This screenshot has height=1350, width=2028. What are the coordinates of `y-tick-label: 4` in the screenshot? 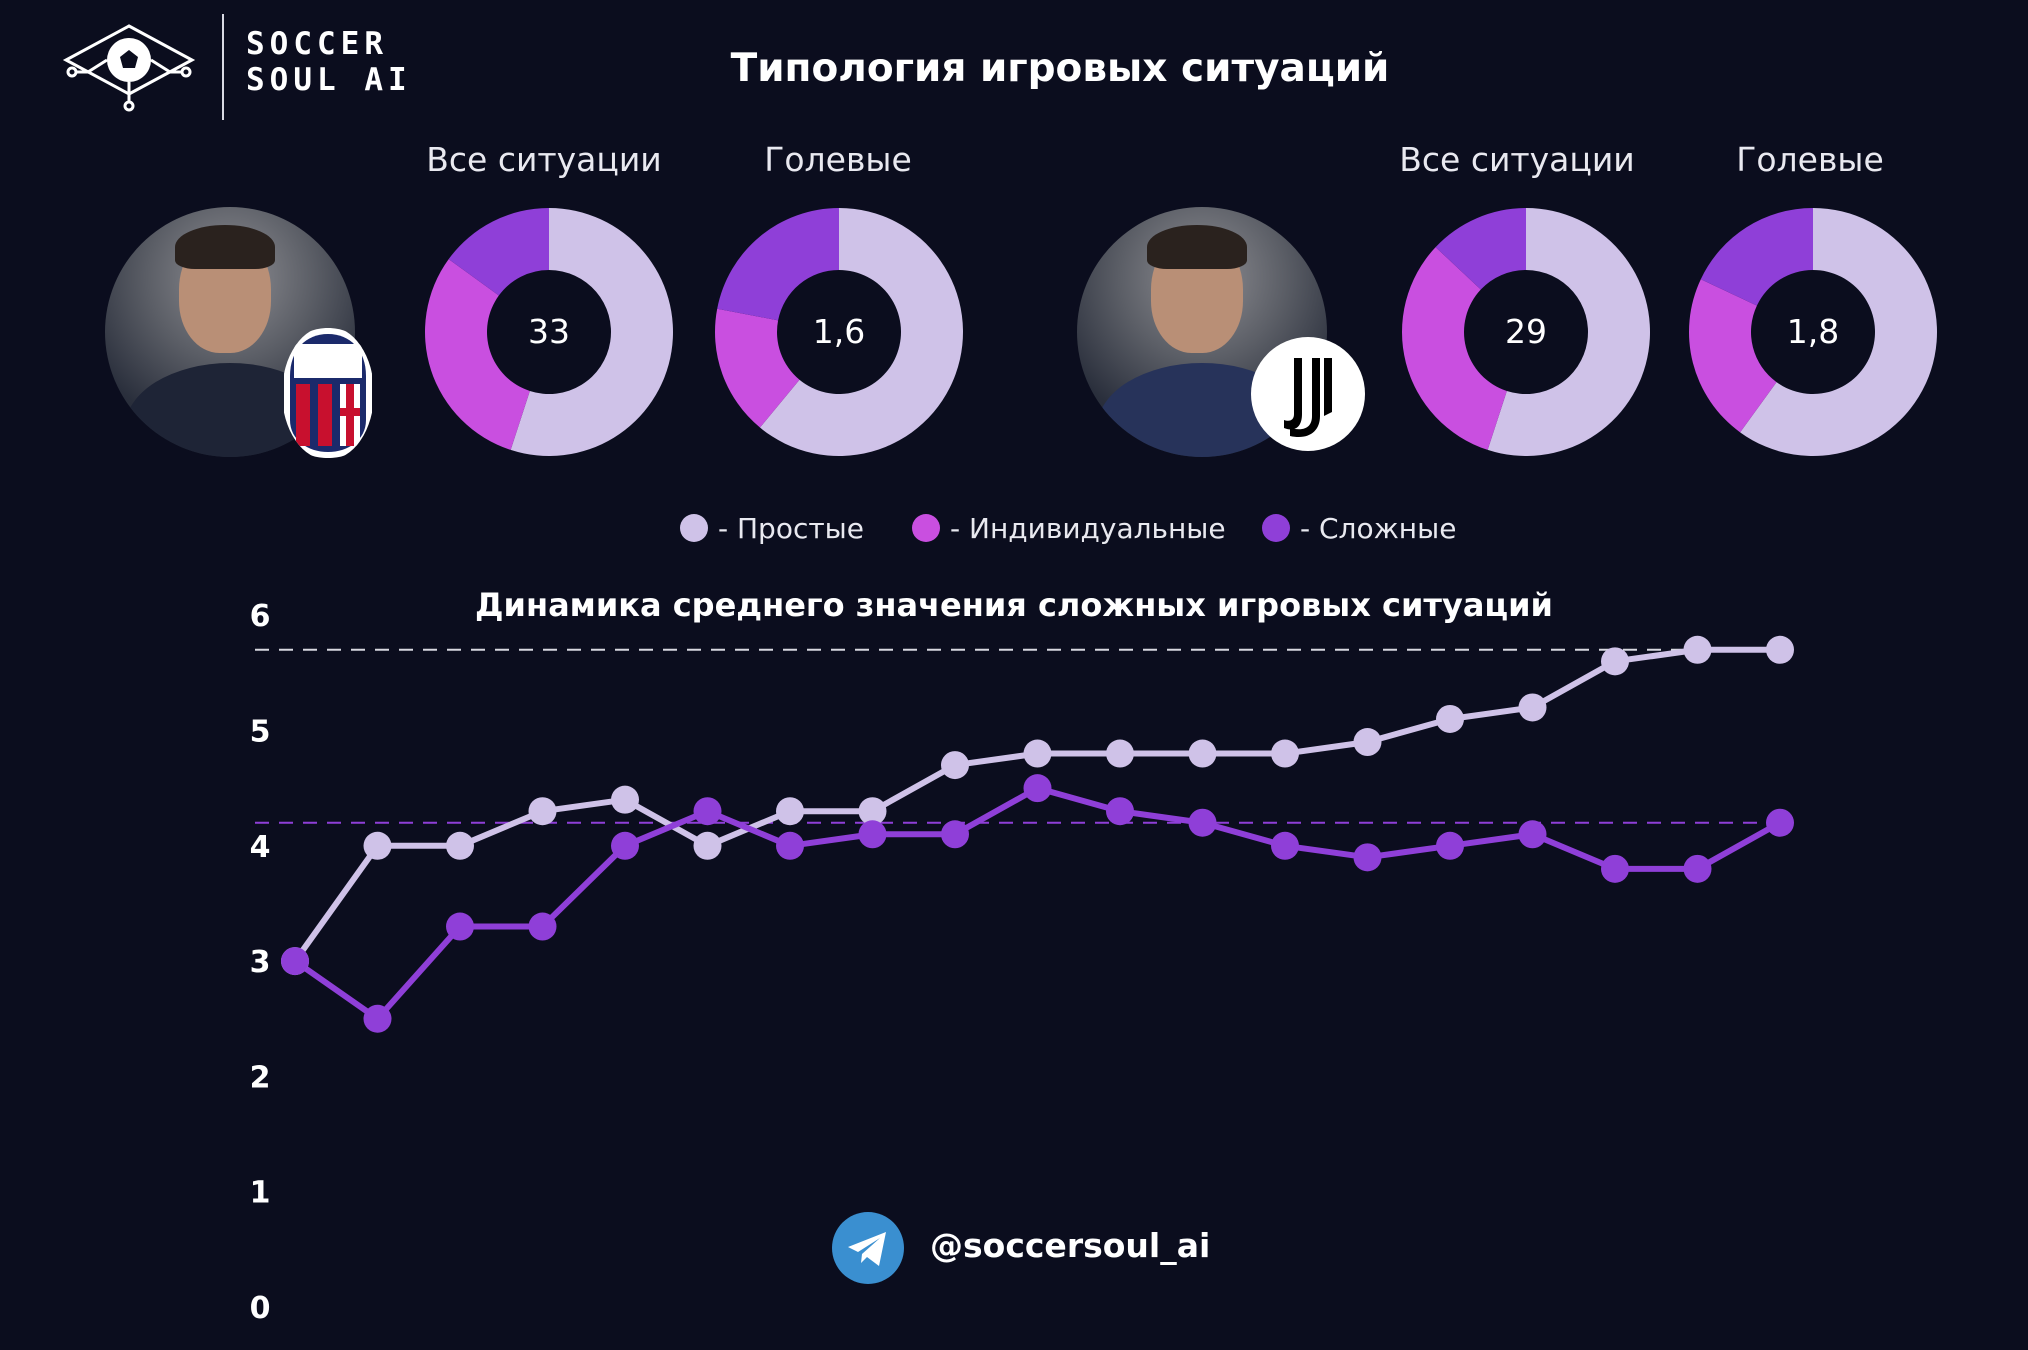 It's located at (260, 847).